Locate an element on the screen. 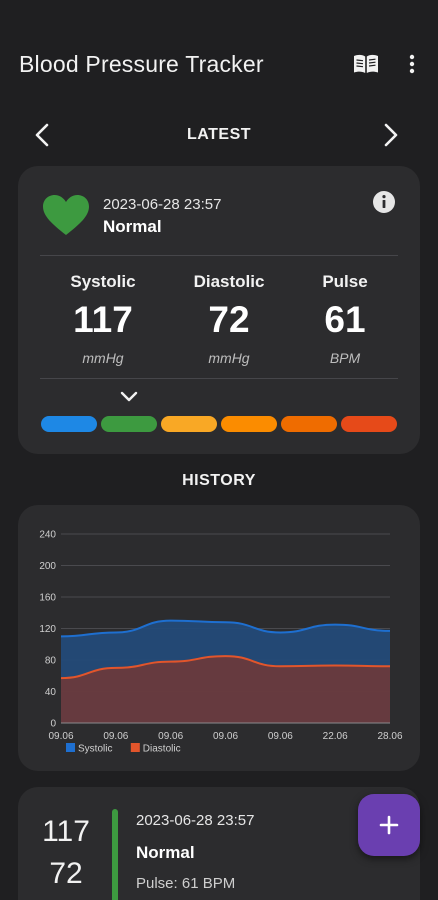 Image resolution: width=438 pixels, height=900 pixels. latest-date: 2023-06-28 23:57 is located at coordinates (162, 204).